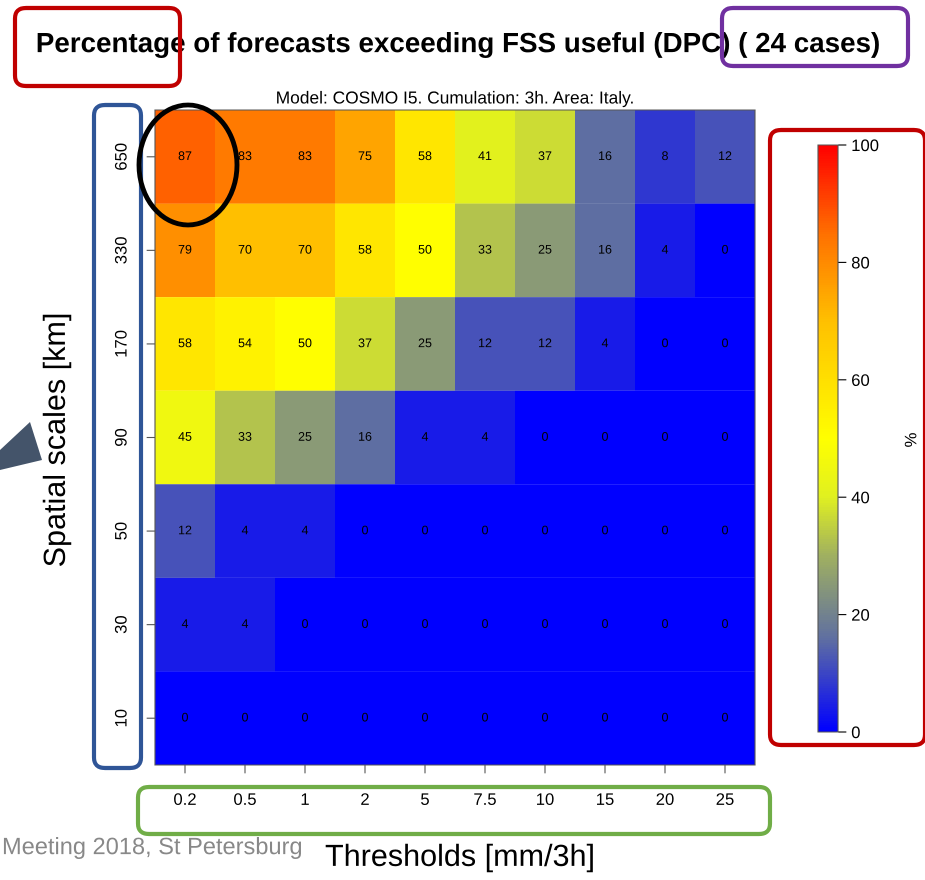 This screenshot has width=925, height=880. What do you see at coordinates (425, 799) in the screenshot?
I see `x-tick-label: 5` at bounding box center [425, 799].